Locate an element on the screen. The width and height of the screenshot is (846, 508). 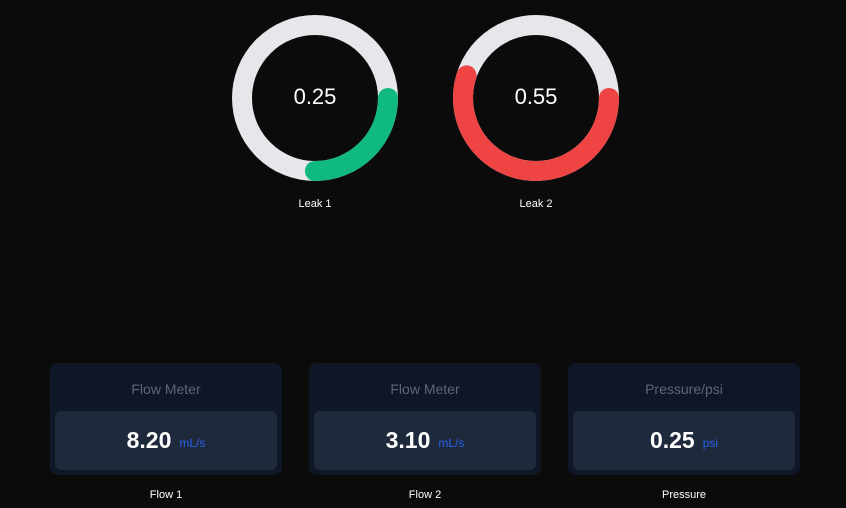
card-inner: 3.10 mL/s is located at coordinates (425, 440).